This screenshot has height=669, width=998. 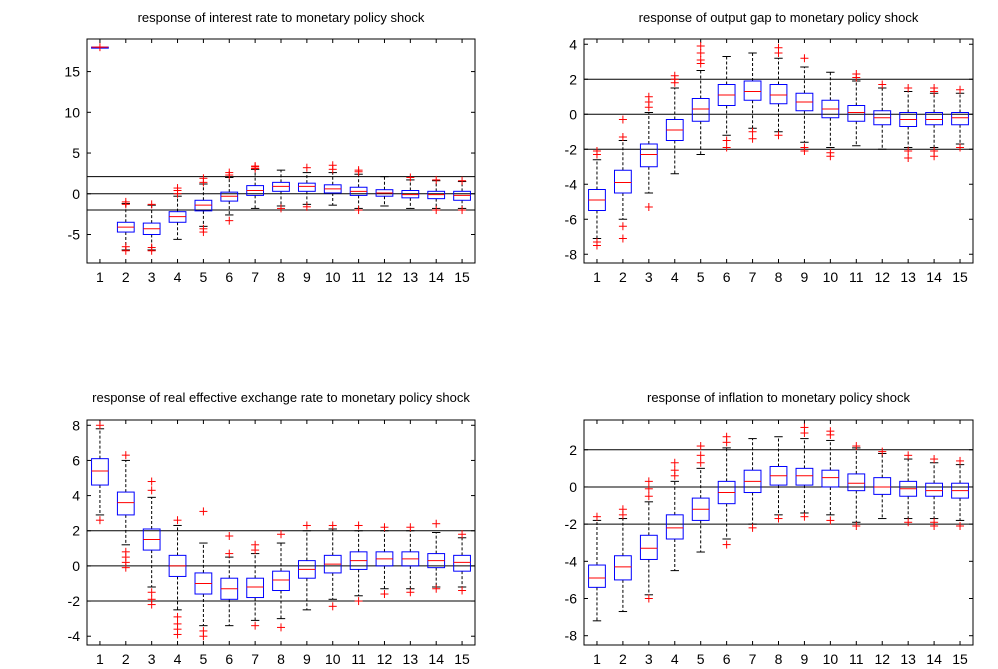 I want to click on x-tick-label: 2, so click(x=126, y=277).